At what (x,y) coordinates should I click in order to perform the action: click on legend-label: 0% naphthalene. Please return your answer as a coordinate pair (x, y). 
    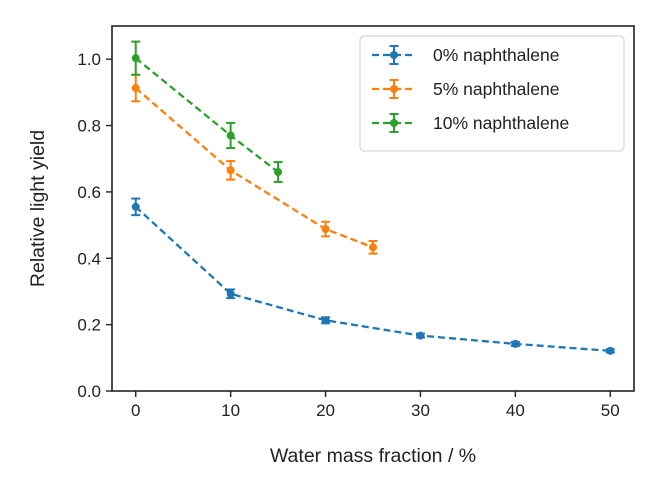
    Looking at the image, I should click on (496, 55).